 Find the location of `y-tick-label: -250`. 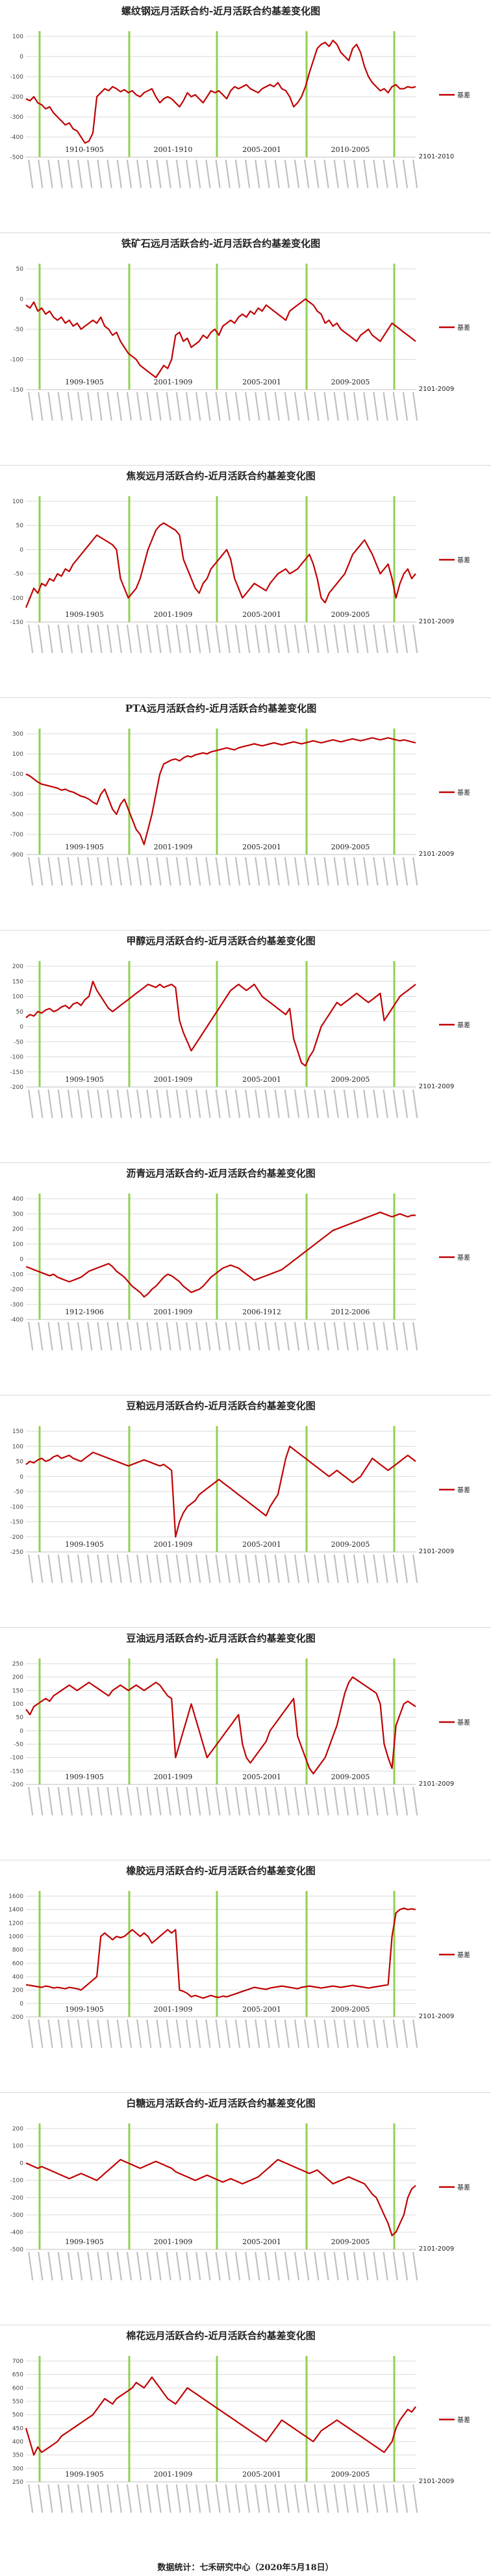

y-tick-label: -250 is located at coordinates (17, 1552).